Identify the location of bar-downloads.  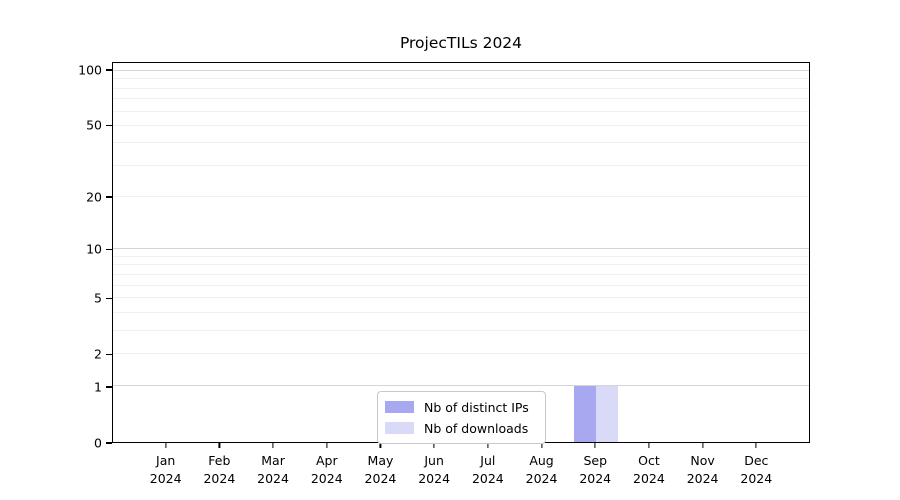
(607, 413).